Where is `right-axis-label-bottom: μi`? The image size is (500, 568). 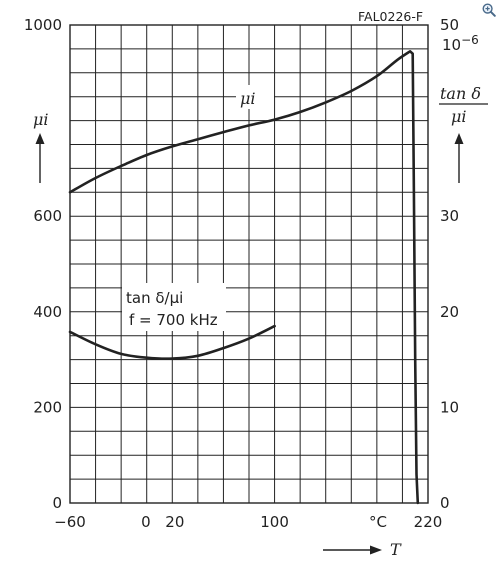 right-axis-label-bottom: μi is located at coordinates (459, 116).